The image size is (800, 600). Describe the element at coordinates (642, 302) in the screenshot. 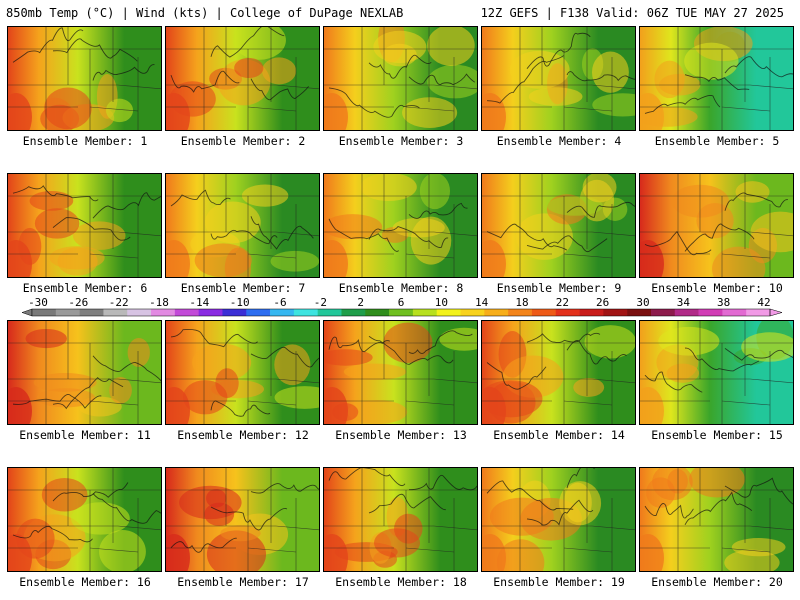

I see `colorbar-tick-label: 30` at that location.